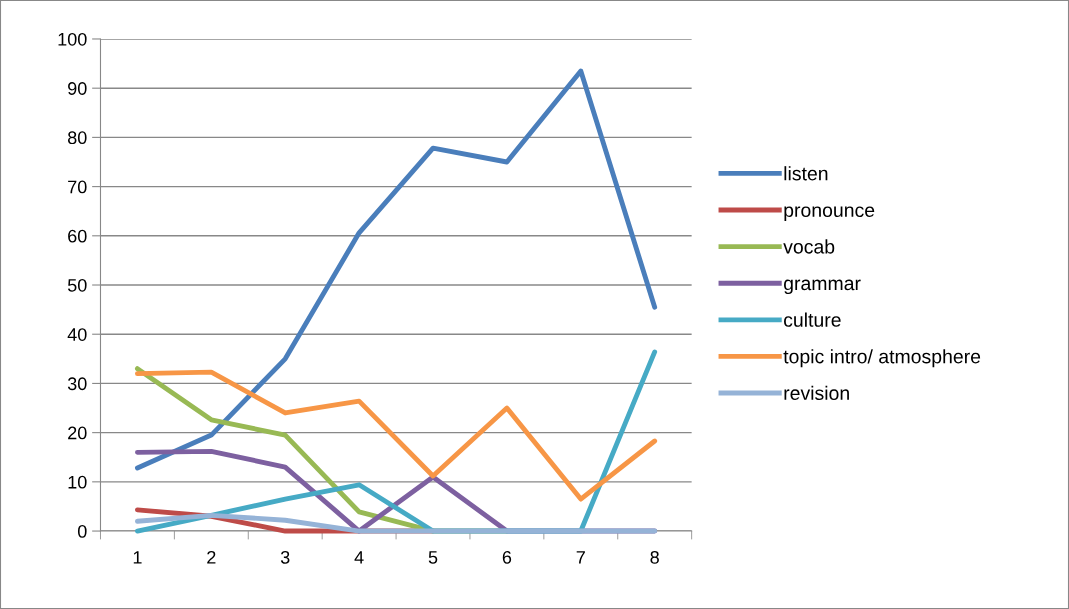 Image resolution: width=1069 pixels, height=609 pixels. Describe the element at coordinates (77, 88) in the screenshot. I see `y-tick-label: 90` at that location.